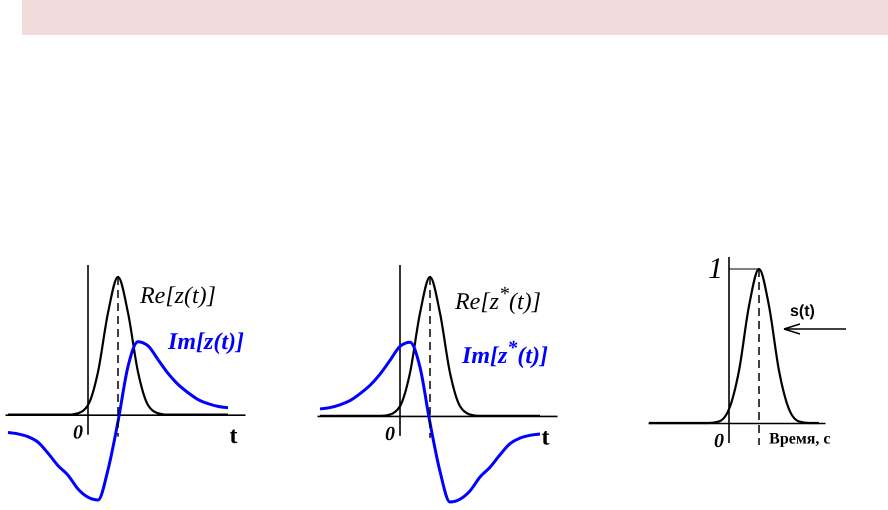 The image size is (888, 510). I want to click on series-label: Re[z$^{*}$(t)], so click(498, 299).